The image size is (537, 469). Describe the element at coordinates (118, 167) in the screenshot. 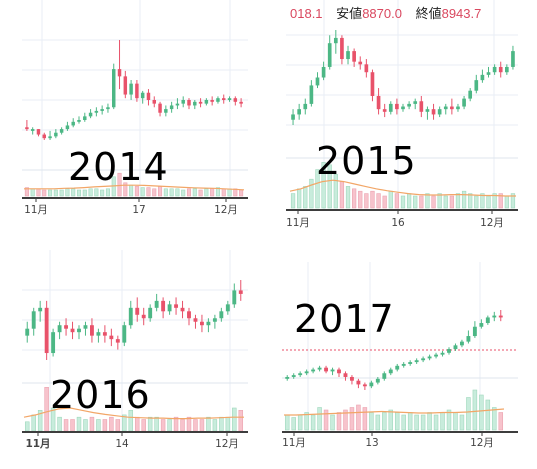

I see `year-label-2014: 2014` at that location.